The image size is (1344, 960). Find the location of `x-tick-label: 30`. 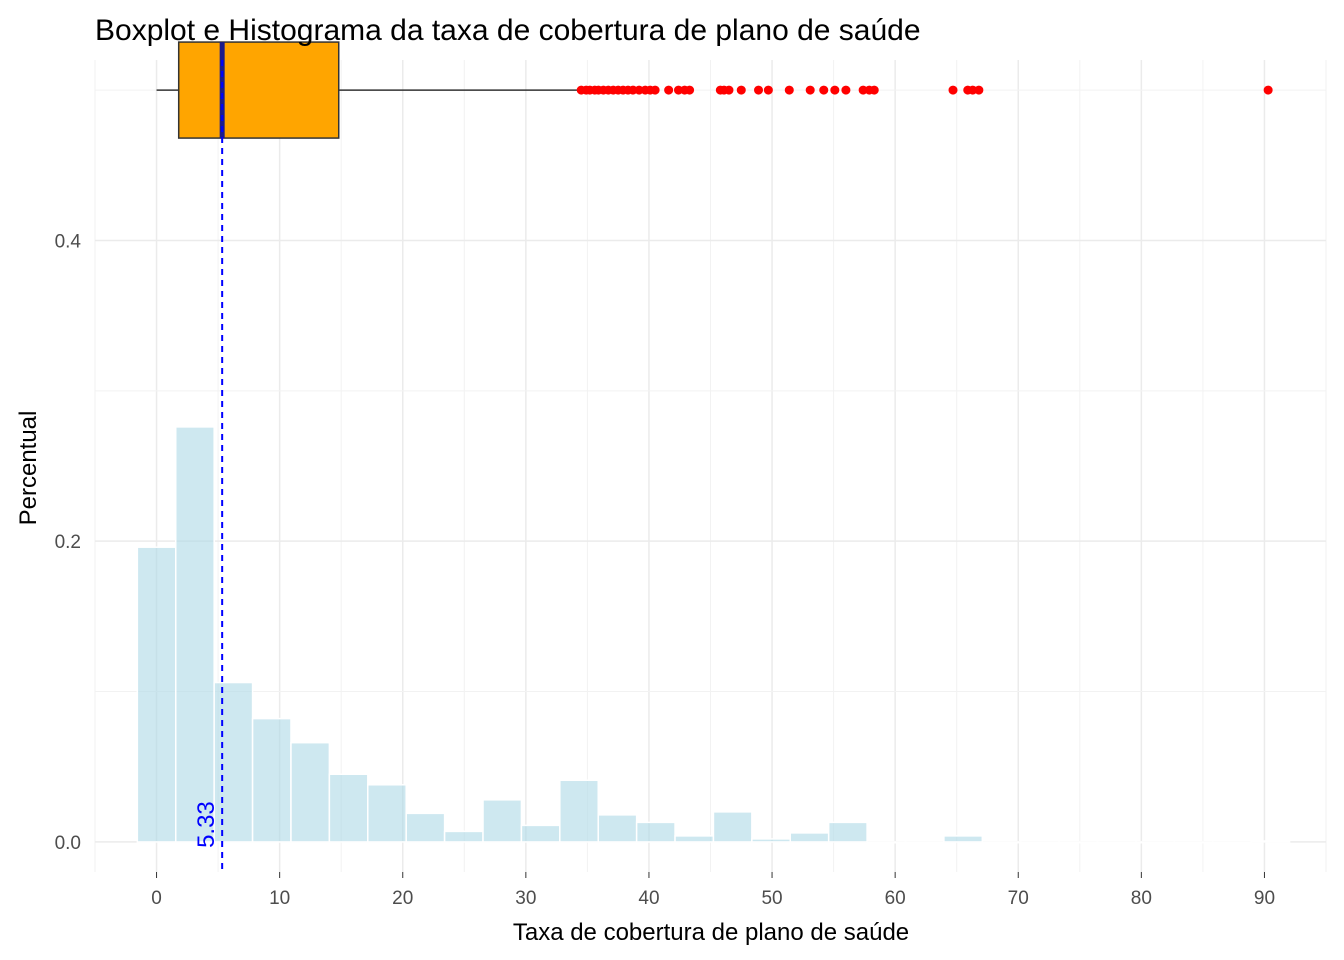

x-tick-label: 30 is located at coordinates (525, 898).